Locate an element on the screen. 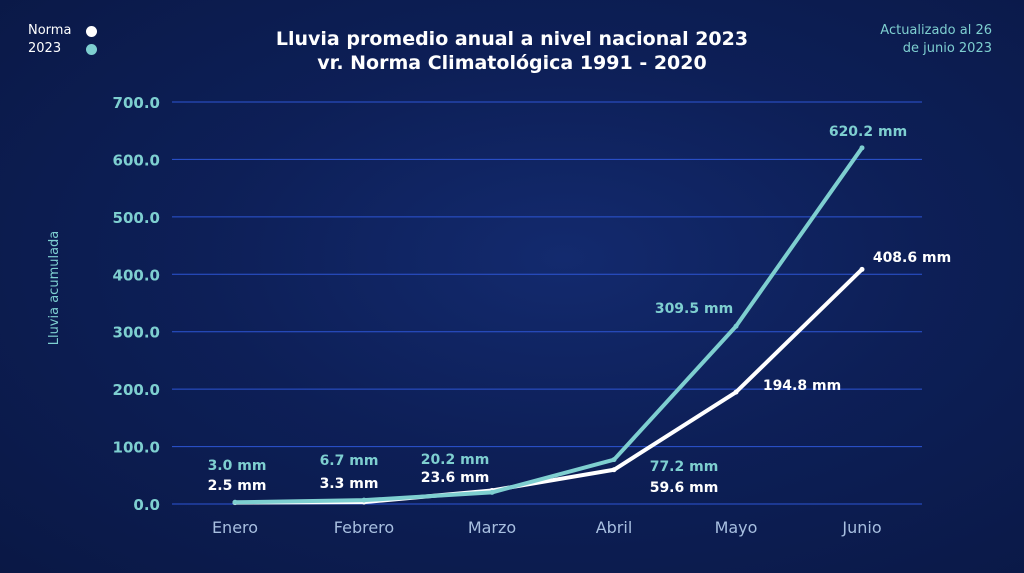 Image resolution: width=1024 pixels, height=573 pixels. data-label-norma: 194.8 mm is located at coordinates (802, 386).